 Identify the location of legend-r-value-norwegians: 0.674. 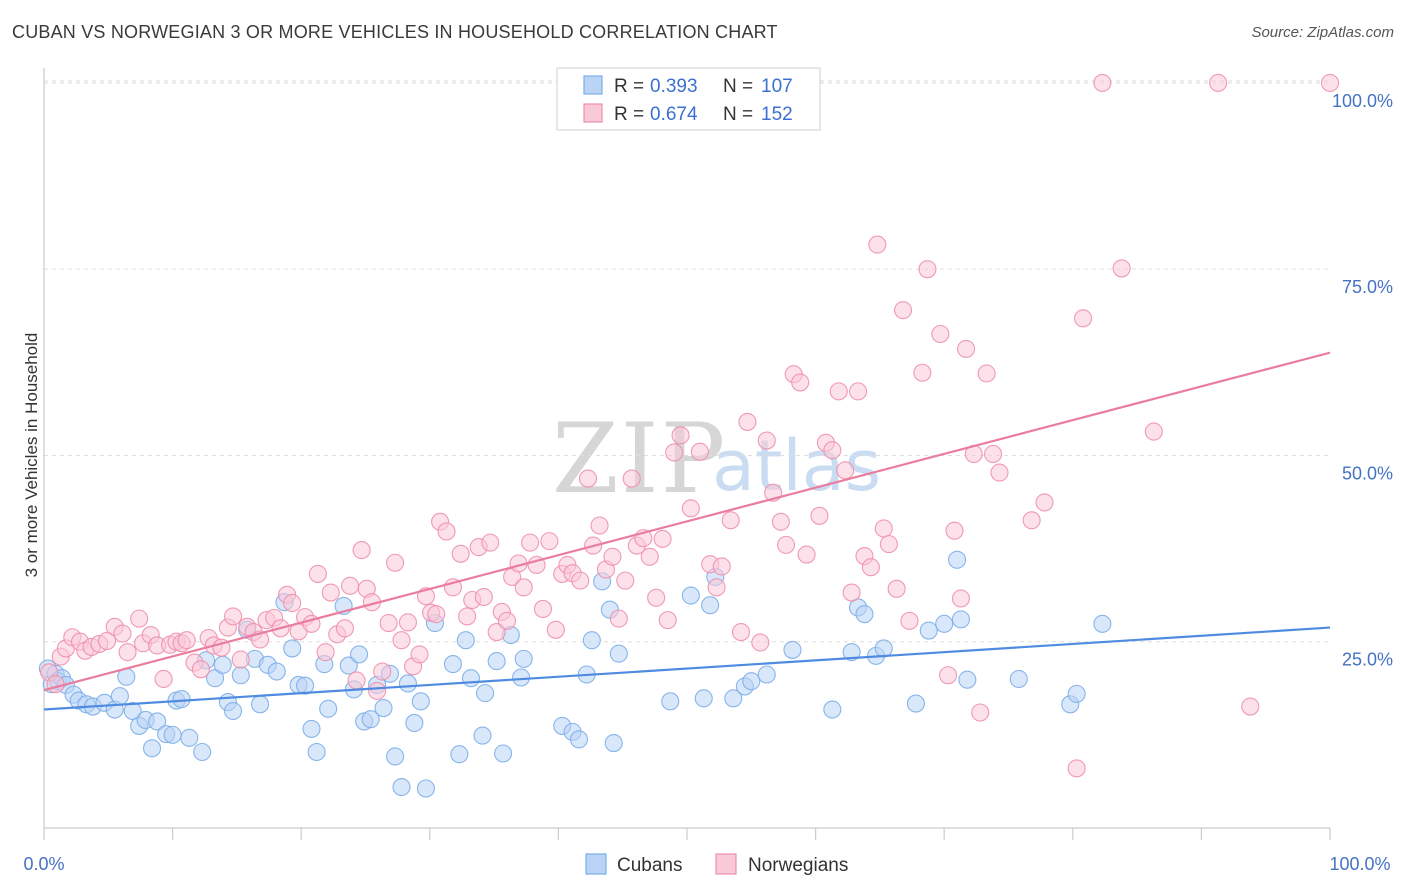
(674, 114).